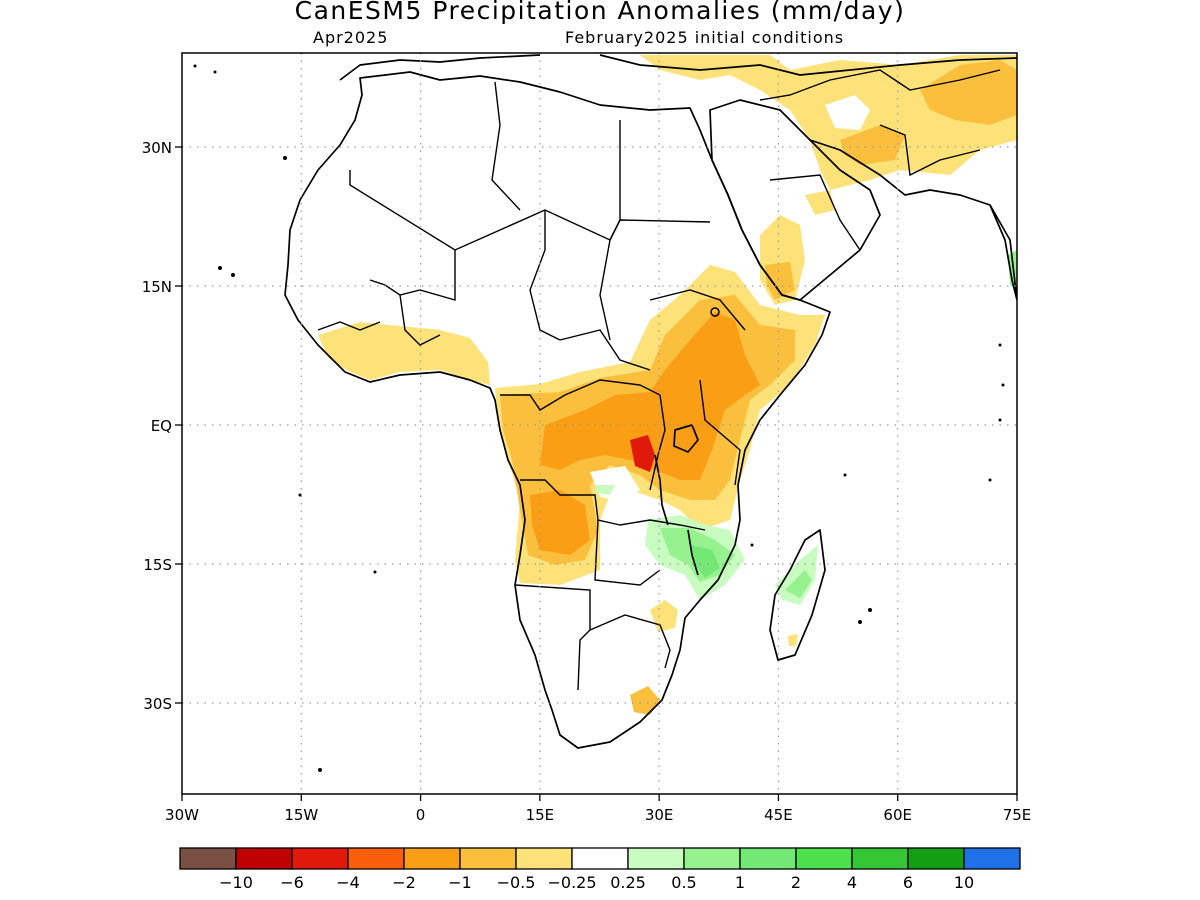 This screenshot has height=900, width=1200. What do you see at coordinates (662, 525) in the screenshot?
I see `border-tanzania-zambia` at bounding box center [662, 525].